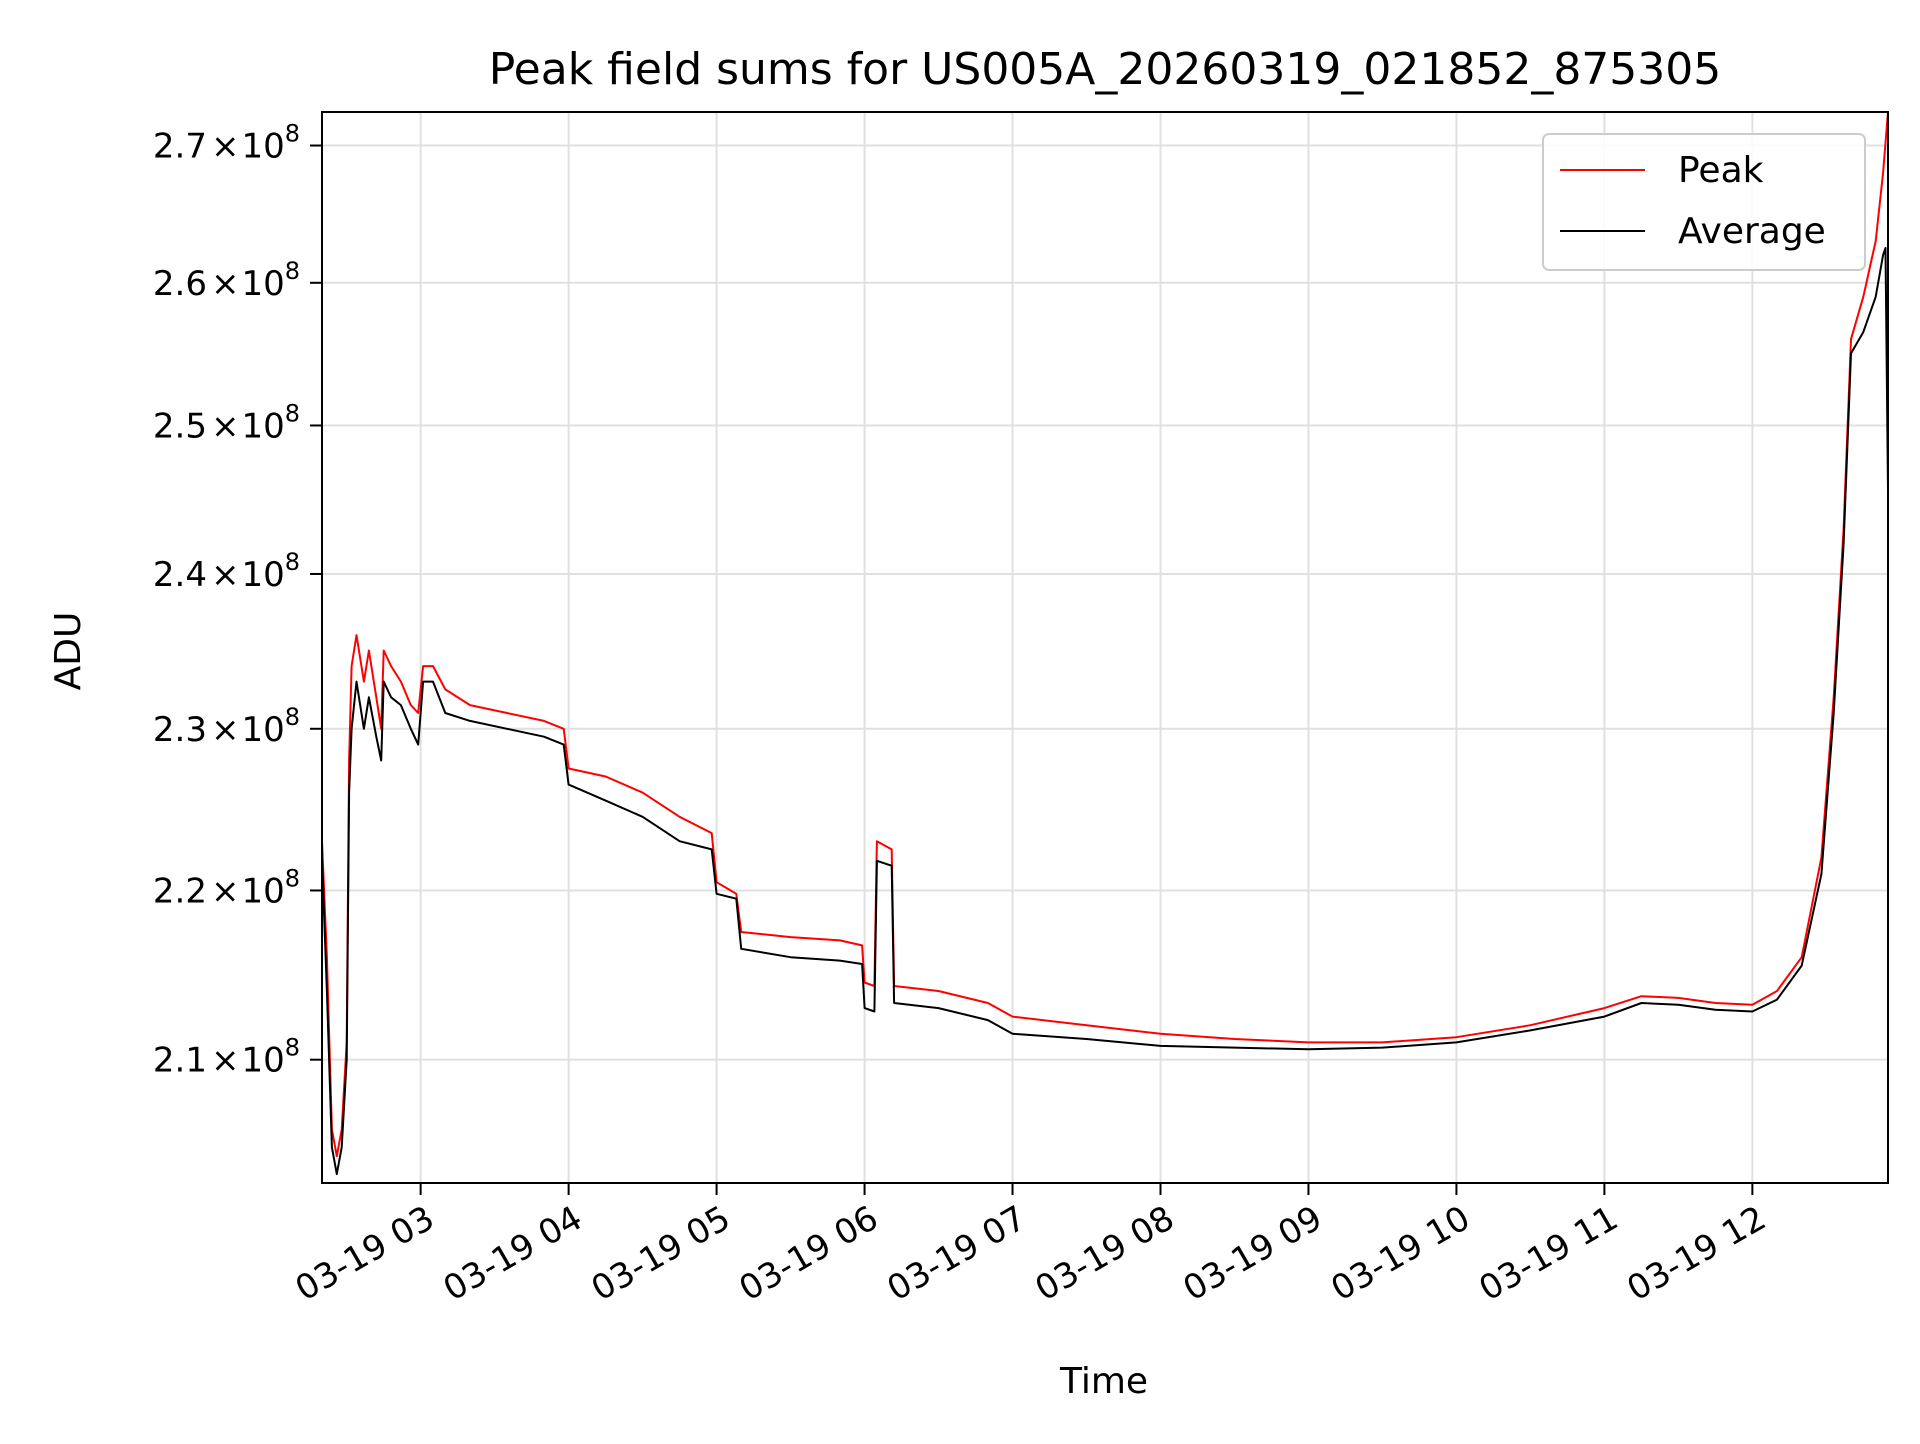 Image resolution: width=1920 pixels, height=1444 pixels. Describe the element at coordinates (180, 891) in the screenshot. I see `y-tick-mantissa: 2.2` at that location.